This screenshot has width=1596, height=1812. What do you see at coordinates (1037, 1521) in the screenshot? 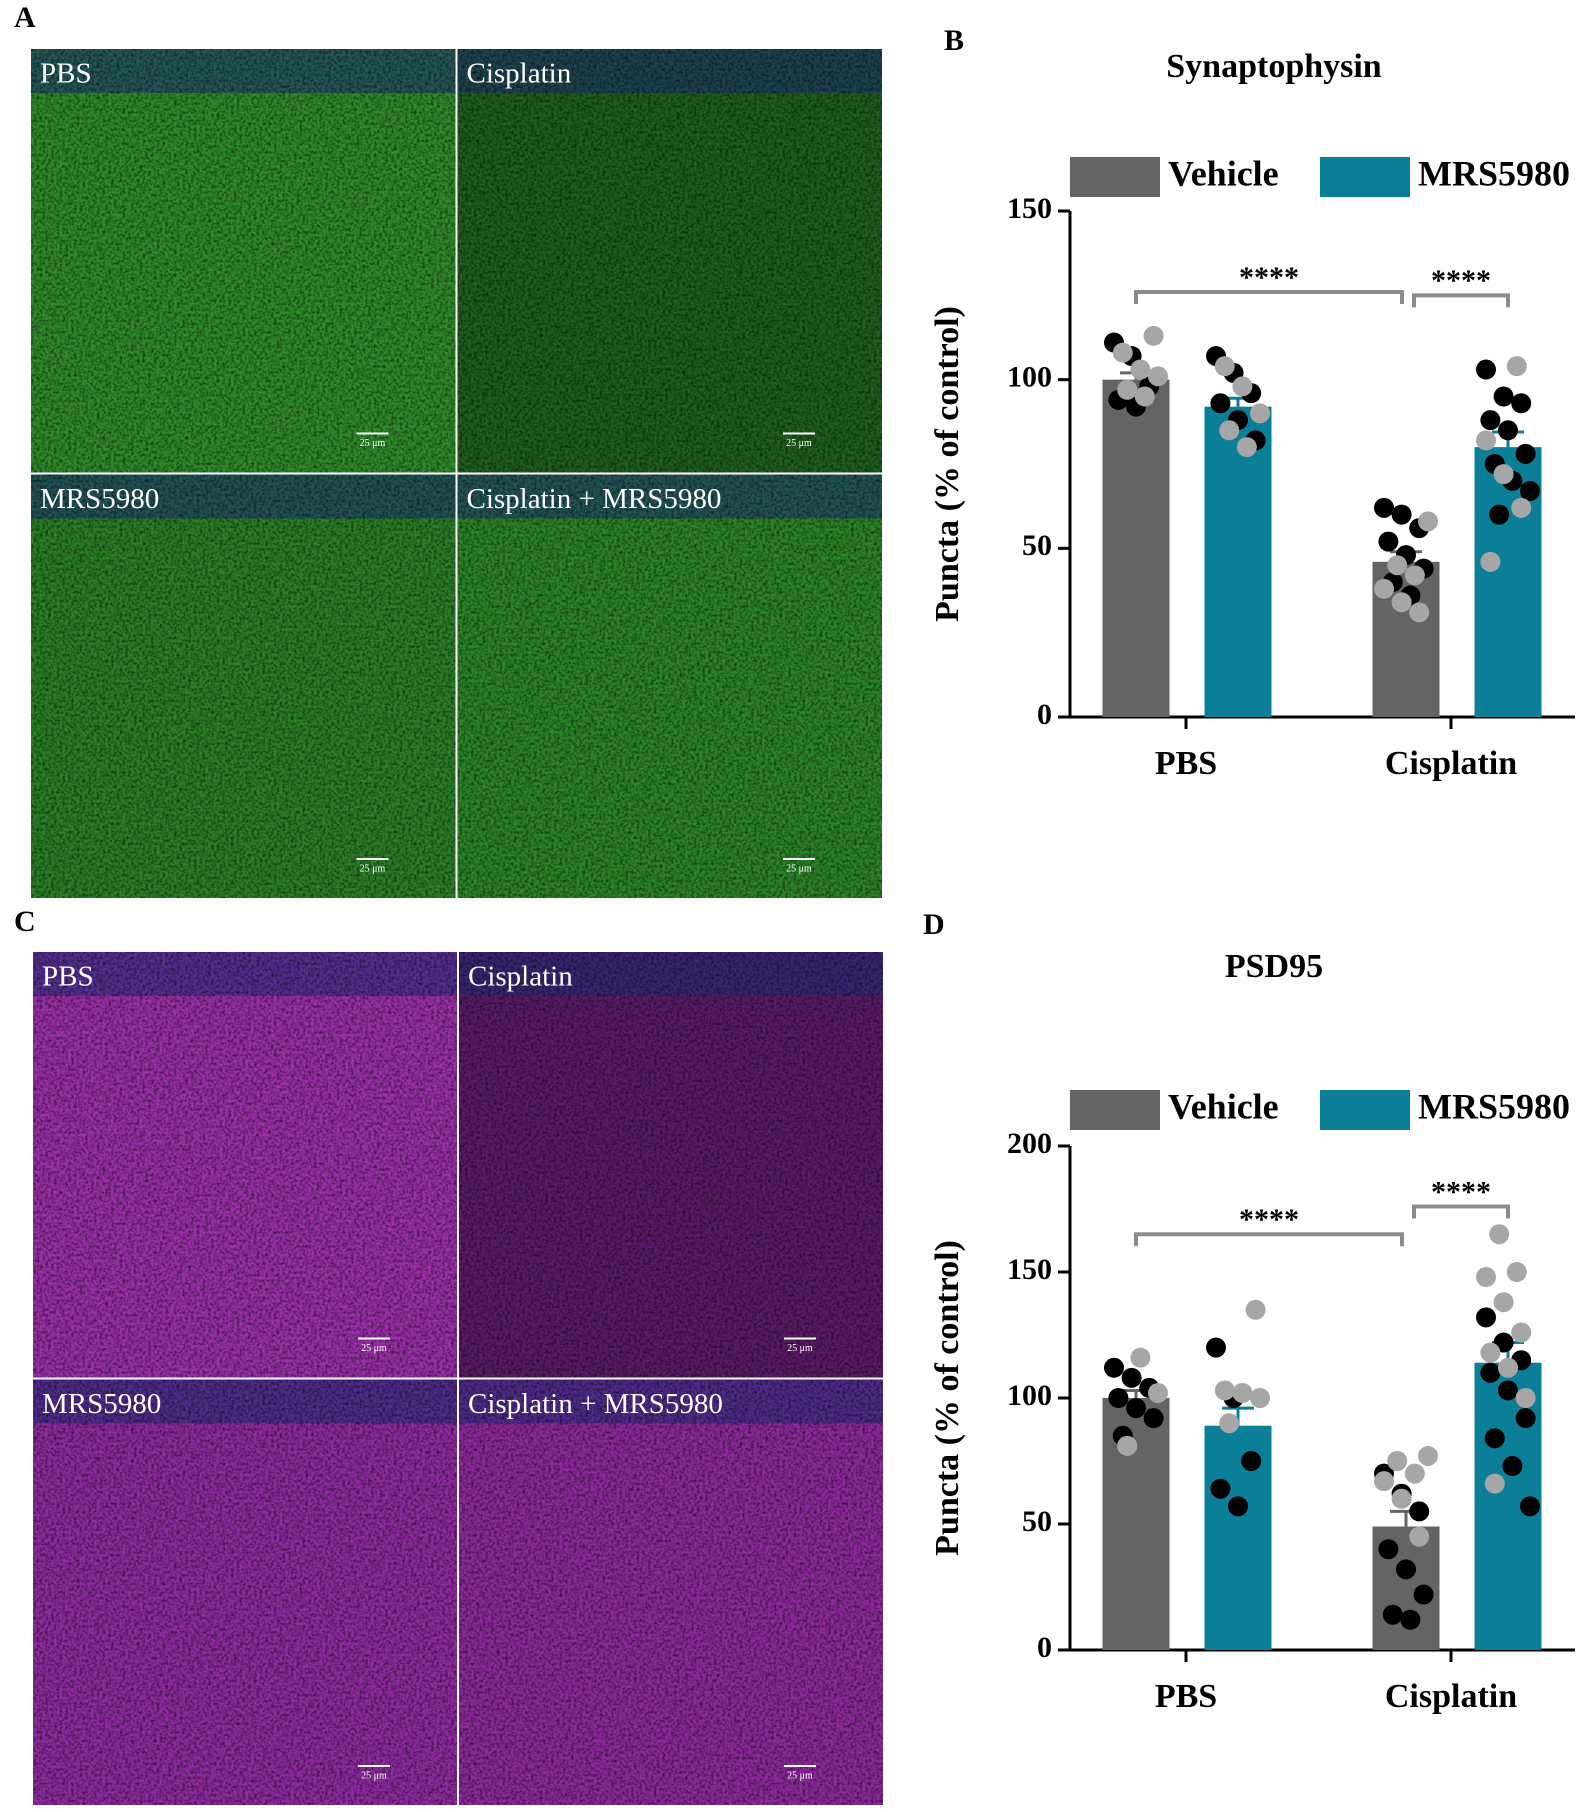
I see `y-tick-label: 50` at bounding box center [1037, 1521].